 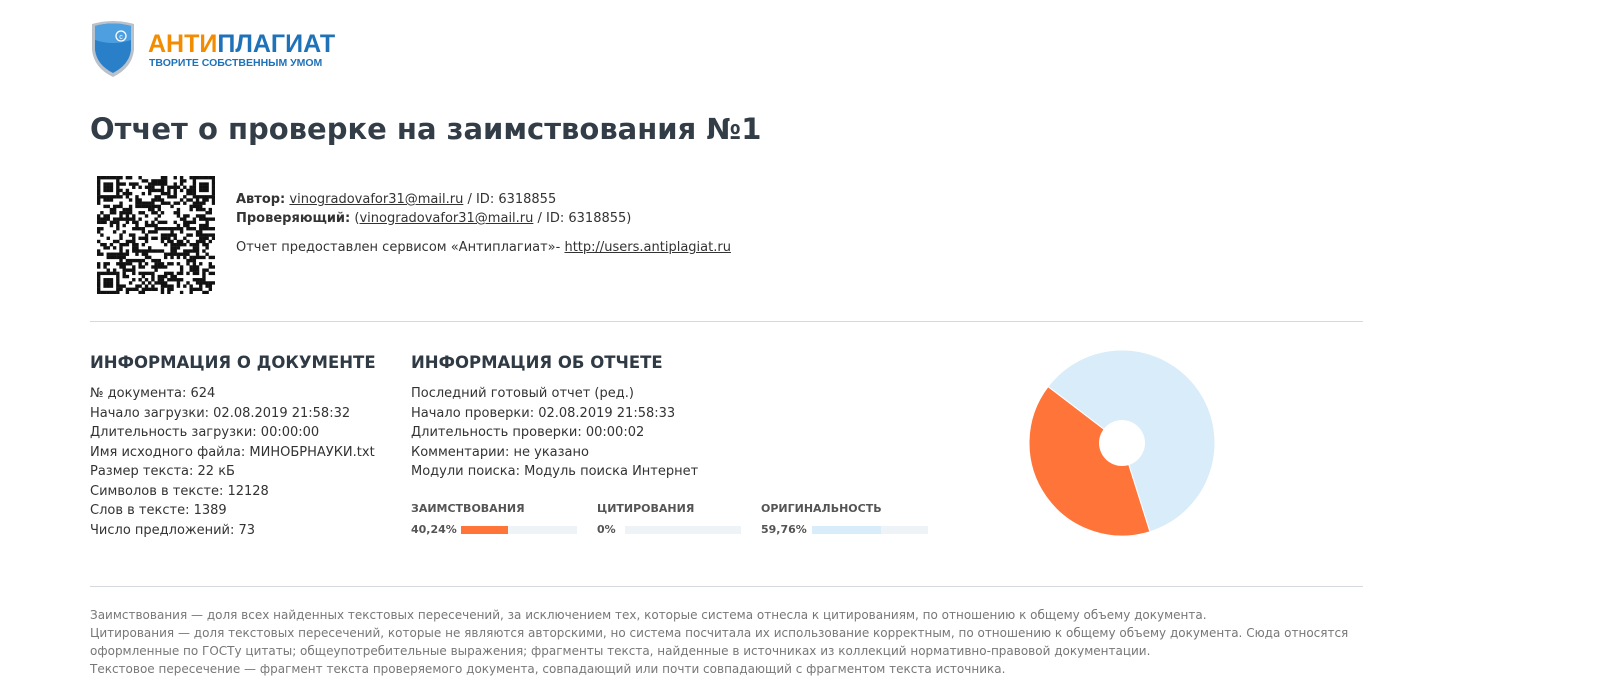 What do you see at coordinates (543, 413) in the screenshot?
I see `report-info-item: Начало проверки: 02.08.2019 21:58:33` at bounding box center [543, 413].